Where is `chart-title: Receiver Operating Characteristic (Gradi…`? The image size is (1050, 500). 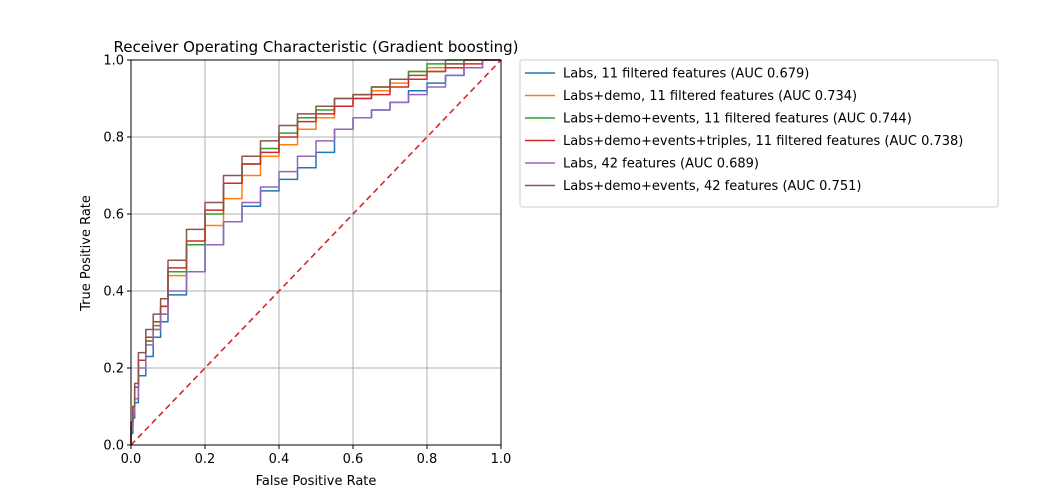
chart-title: Receiver Operating Characteristic (Gradi… is located at coordinates (315, 47).